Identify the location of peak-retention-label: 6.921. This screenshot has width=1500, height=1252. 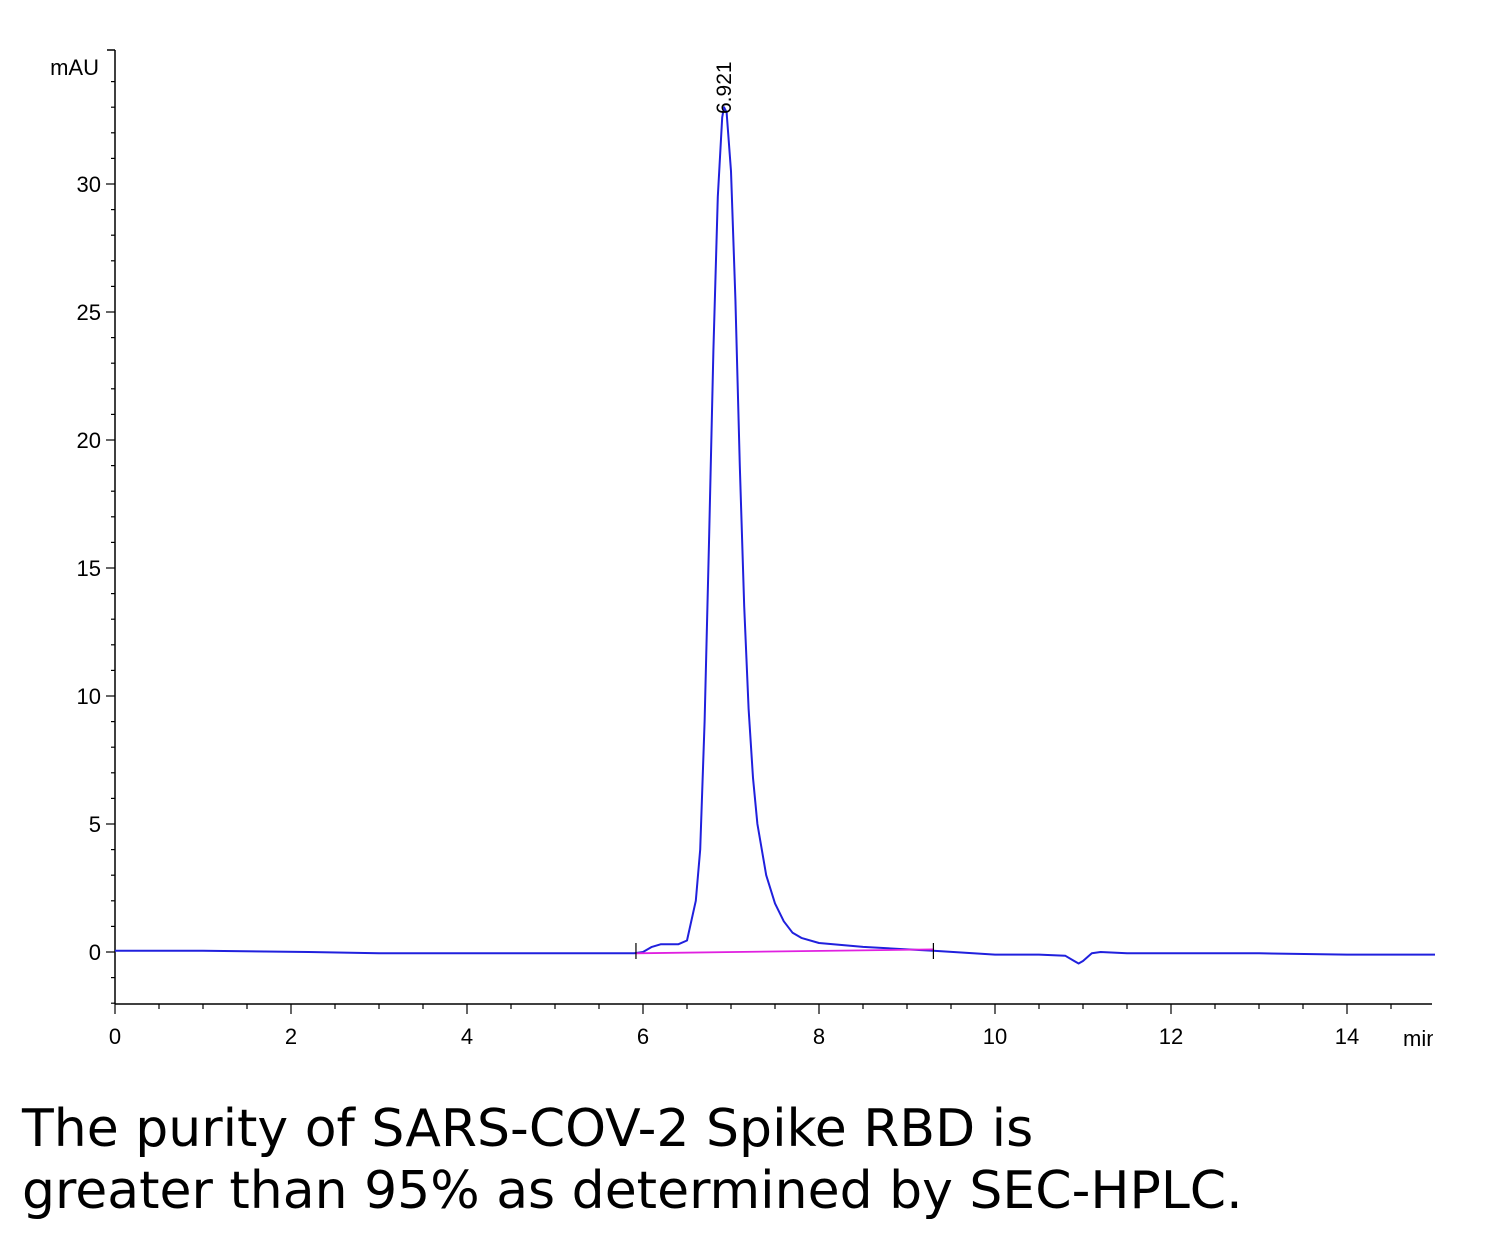
(724, 87).